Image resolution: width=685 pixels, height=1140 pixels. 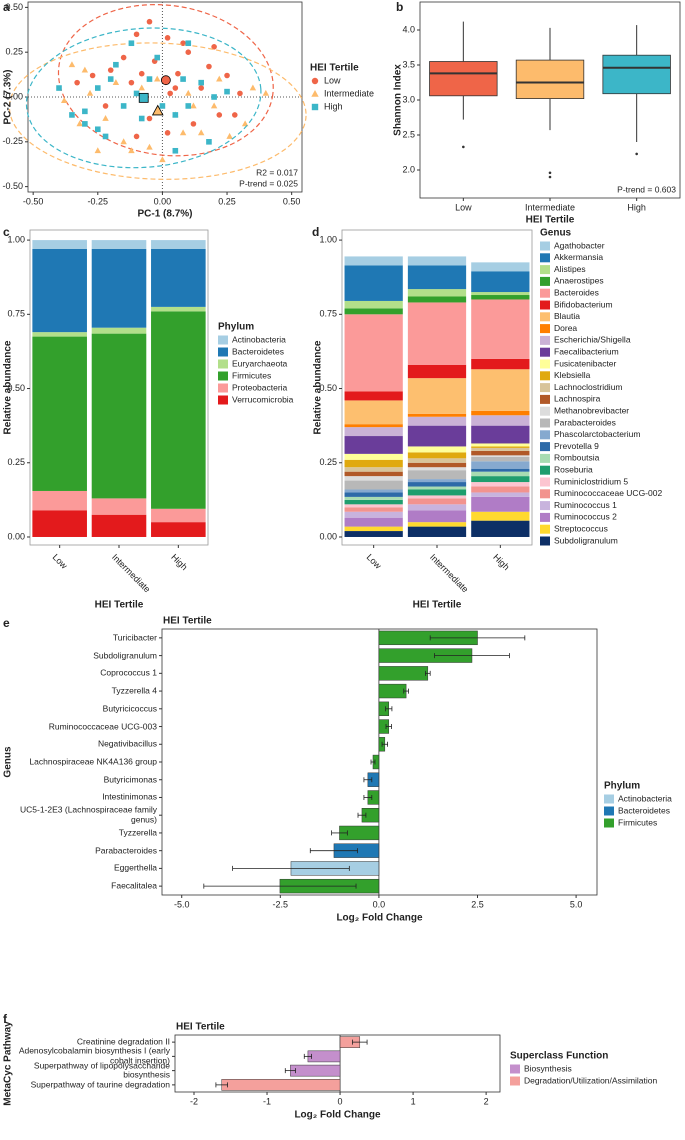 I want to click on legend-label: Firmicutes, so click(x=637, y=822).